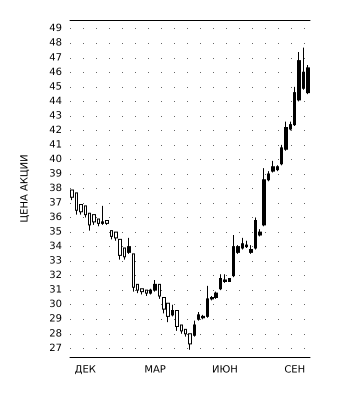 This screenshot has height=397, width=338. I want to click on y-tick-label: 28, so click(55, 334).